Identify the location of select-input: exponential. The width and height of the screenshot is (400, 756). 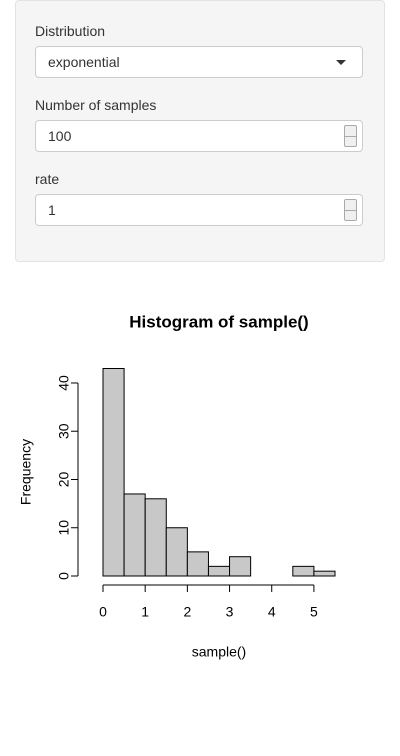
(199, 62).